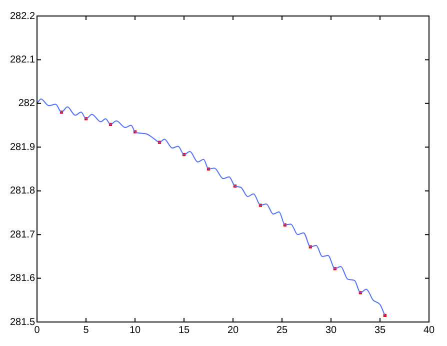 The image size is (447, 346). What do you see at coordinates (23, 60) in the screenshot?
I see `y-tick-label: 282.1` at bounding box center [23, 60].